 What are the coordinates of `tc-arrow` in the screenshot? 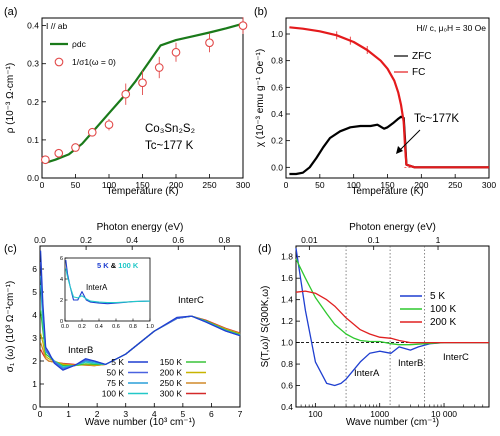 It's located at (409, 141).